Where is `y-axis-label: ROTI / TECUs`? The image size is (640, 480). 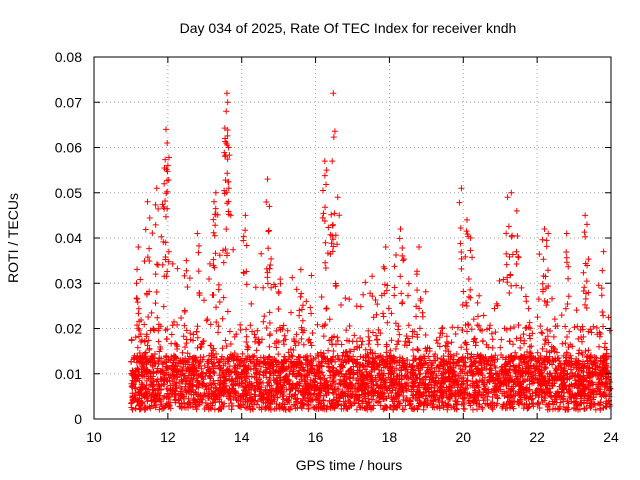 y-axis-label: ROTI / TECUs is located at coordinates (13, 238).